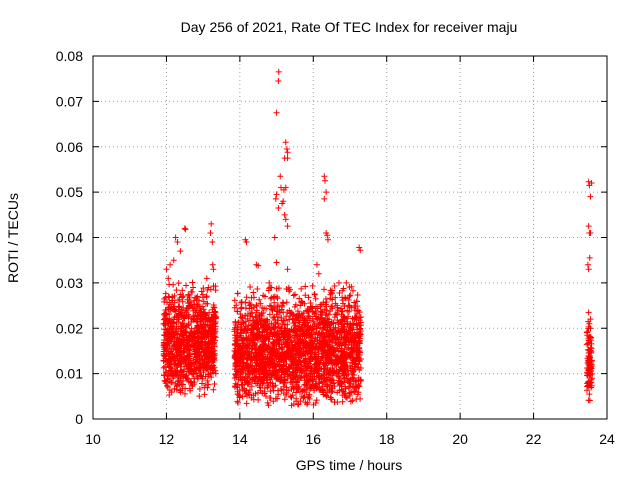 The width and height of the screenshot is (640, 480). What do you see at coordinates (387, 439) in the screenshot?
I see `x-tick-label: 18` at bounding box center [387, 439].